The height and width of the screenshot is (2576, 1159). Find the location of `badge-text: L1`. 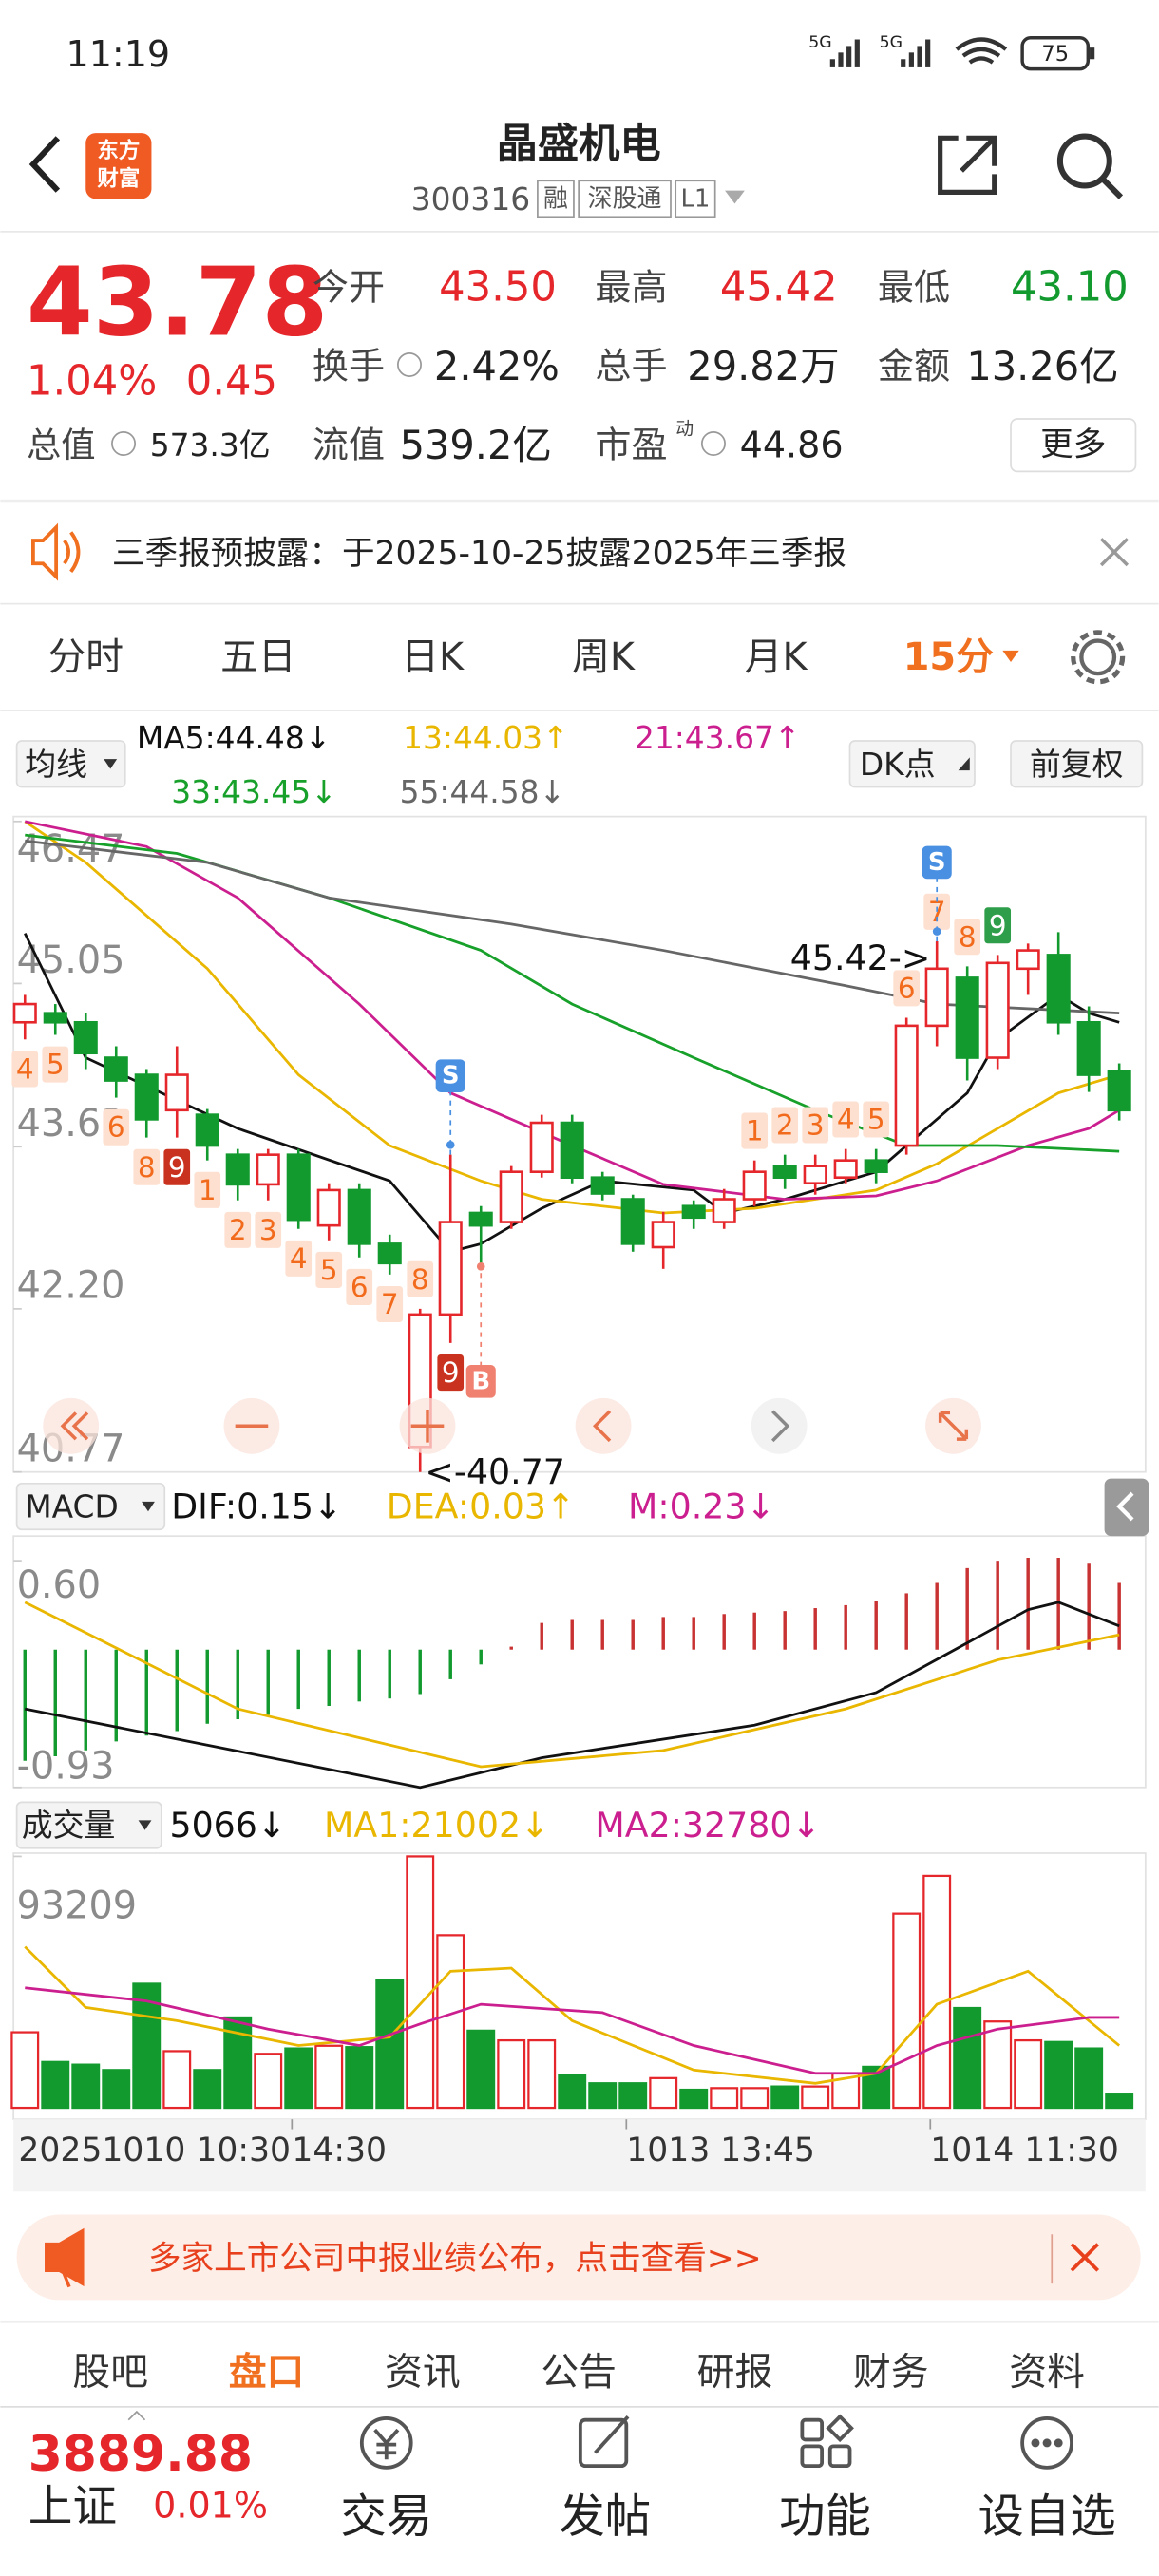

badge-text: L1 is located at coordinates (695, 198).